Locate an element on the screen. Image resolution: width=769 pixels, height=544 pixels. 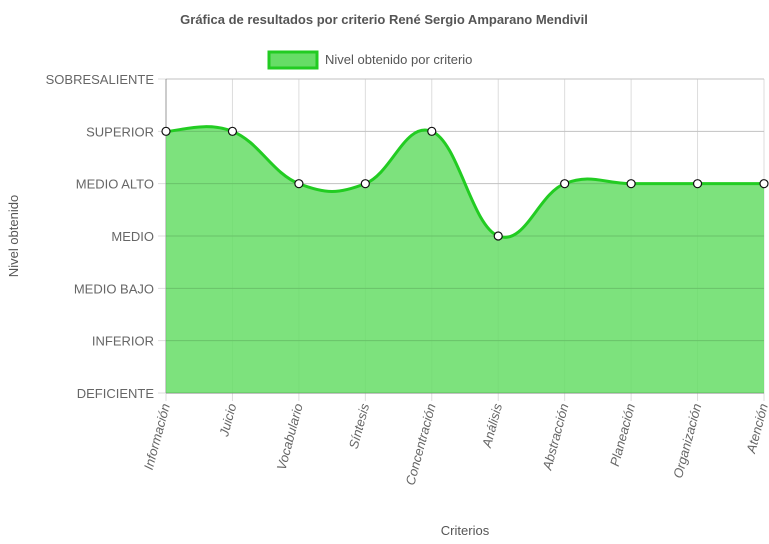
x-tick-label: Concentración is located at coordinates (420, 444).